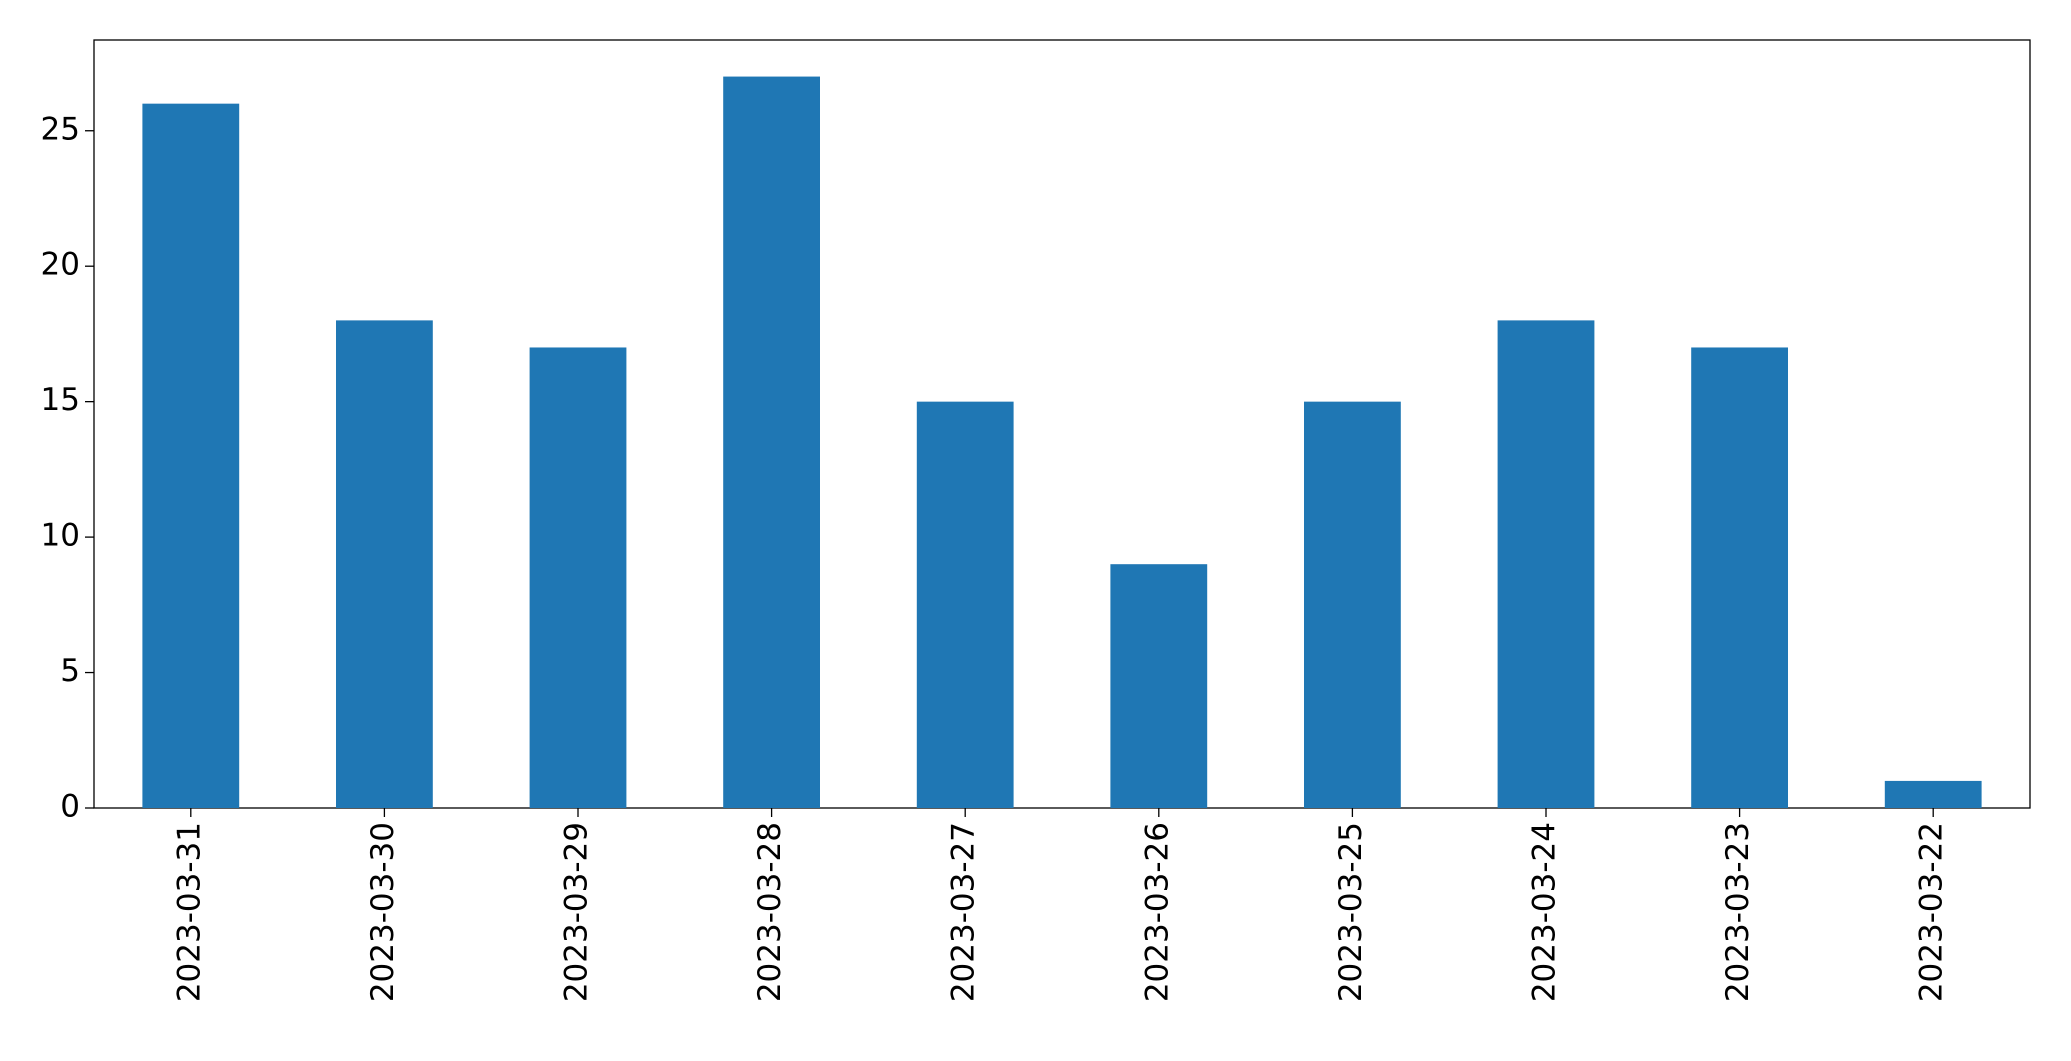  Describe the element at coordinates (383, 912) in the screenshot. I see `x-tick-label: 2023-03-30` at that location.